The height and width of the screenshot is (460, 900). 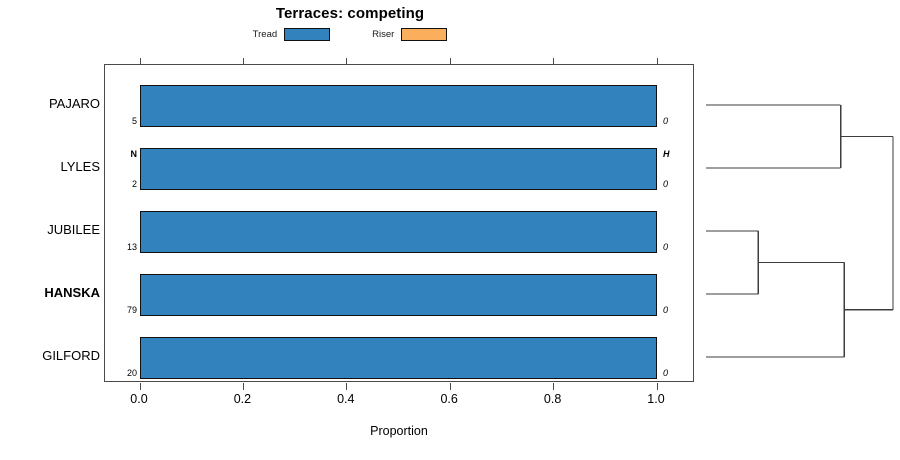 I want to click on legend-swatch-tread, so click(x=307, y=34).